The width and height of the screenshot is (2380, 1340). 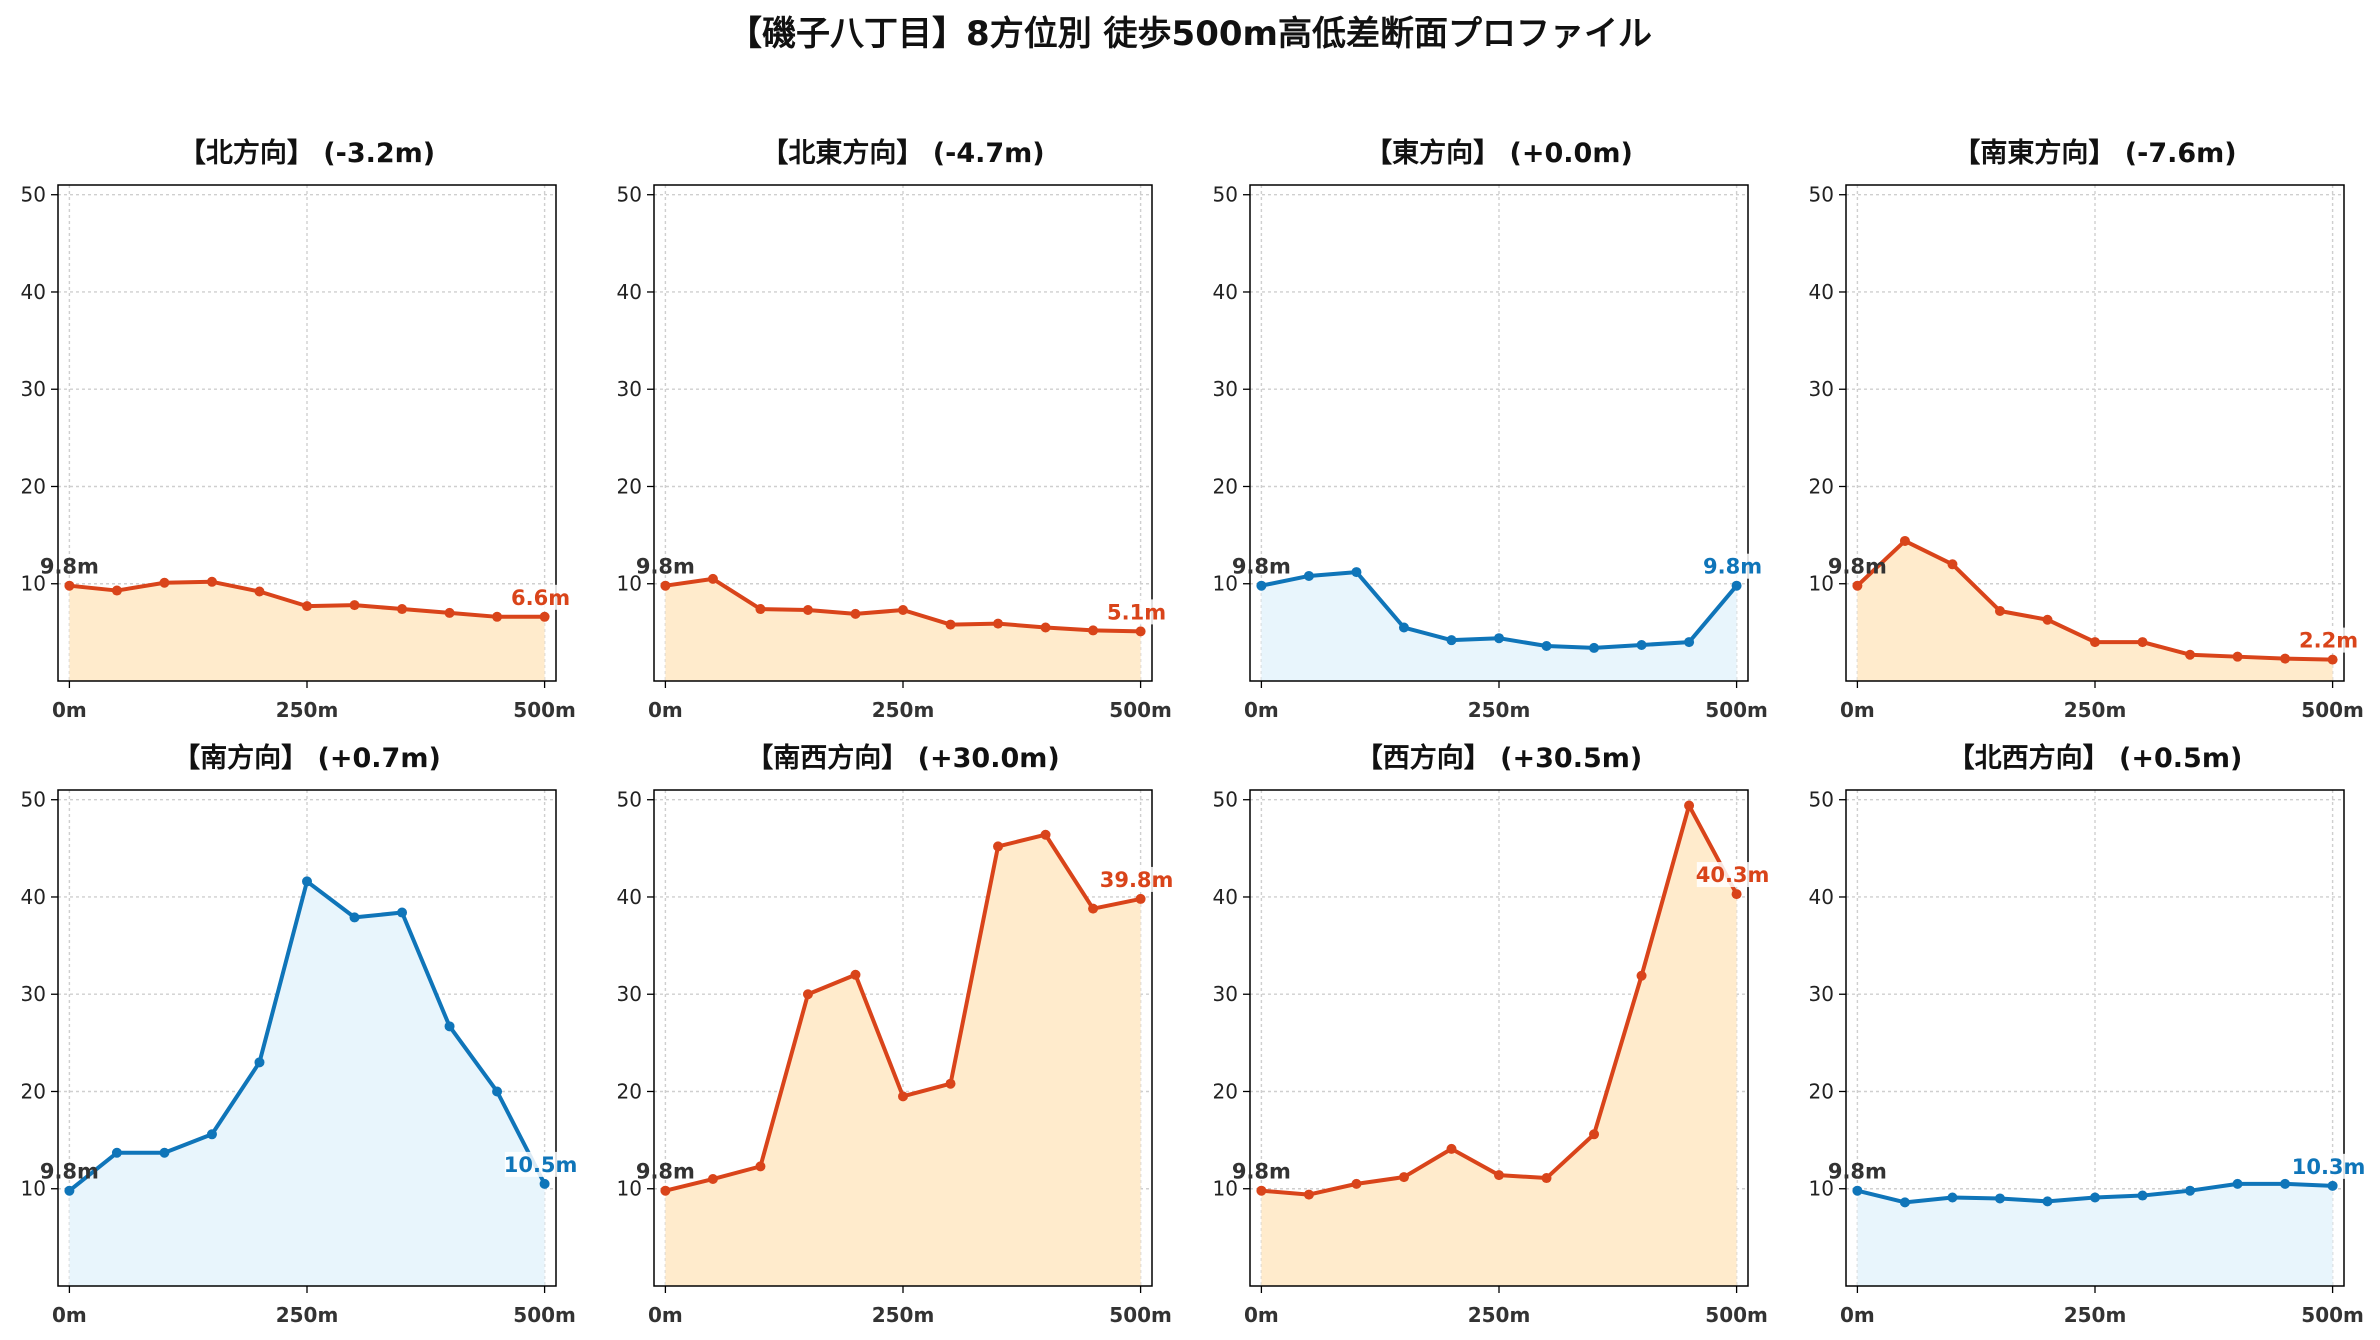 I want to click on elevation-area, so click(x=903, y=1060).